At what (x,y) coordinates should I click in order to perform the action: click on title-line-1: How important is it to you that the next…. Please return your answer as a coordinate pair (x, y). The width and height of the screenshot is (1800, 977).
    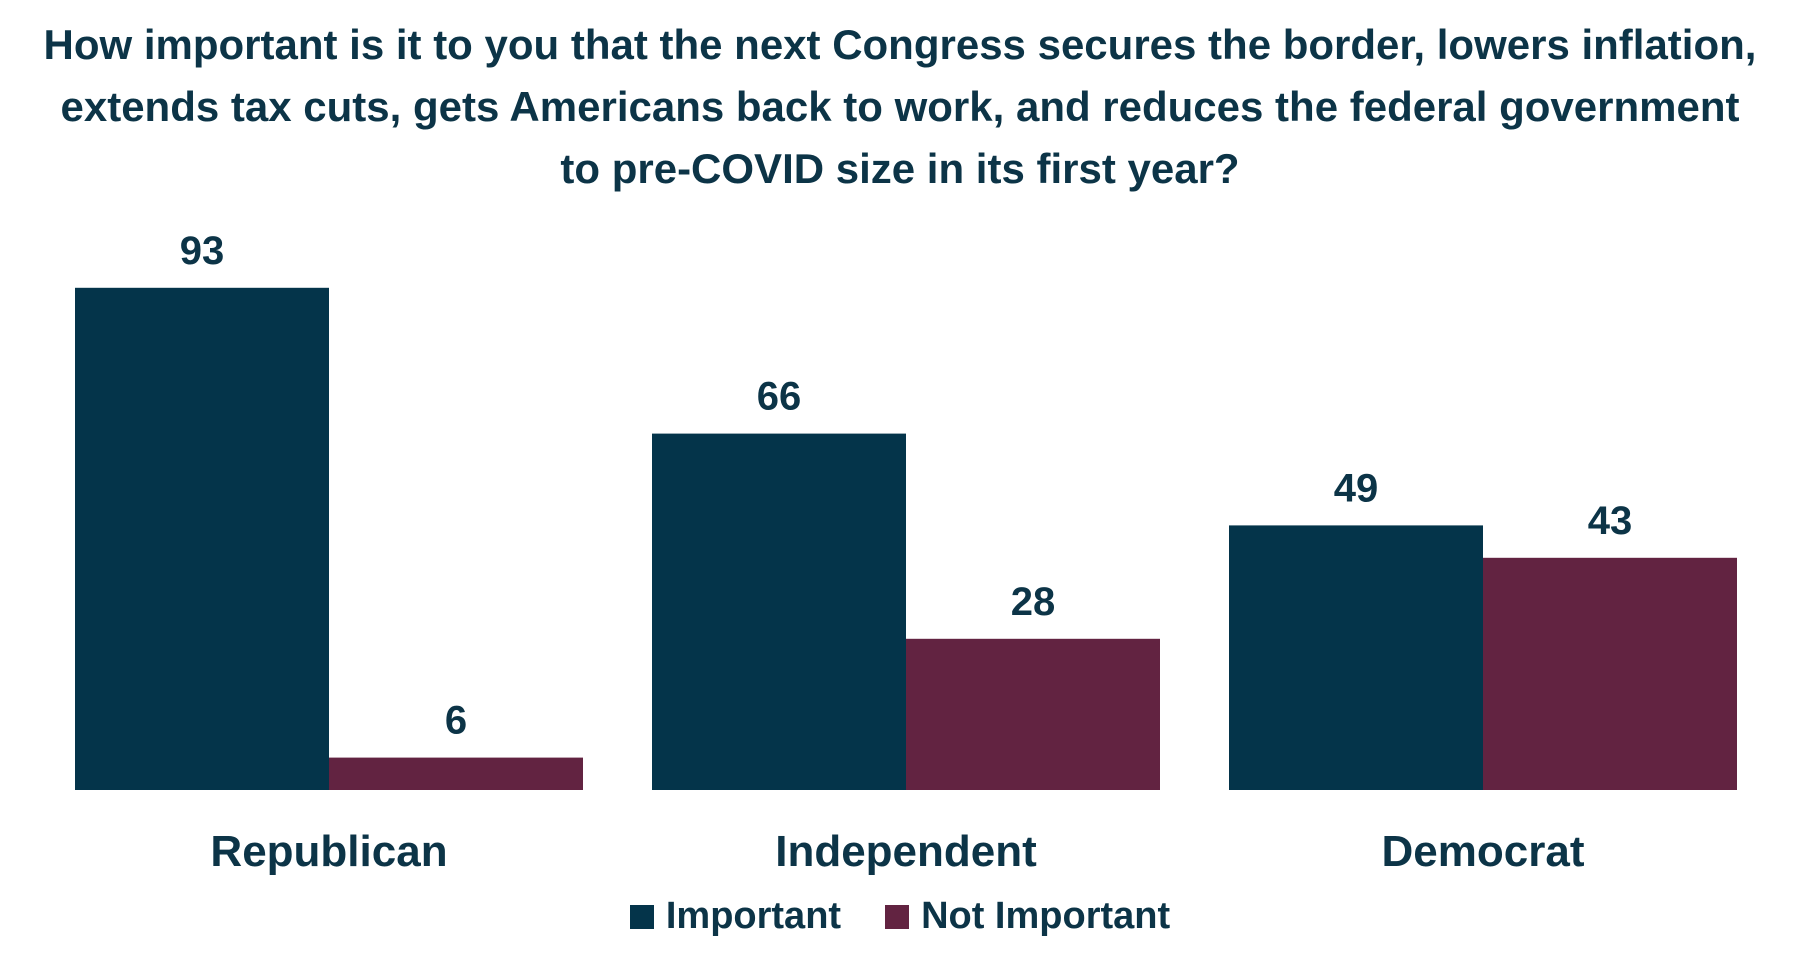
    Looking at the image, I should click on (900, 44).